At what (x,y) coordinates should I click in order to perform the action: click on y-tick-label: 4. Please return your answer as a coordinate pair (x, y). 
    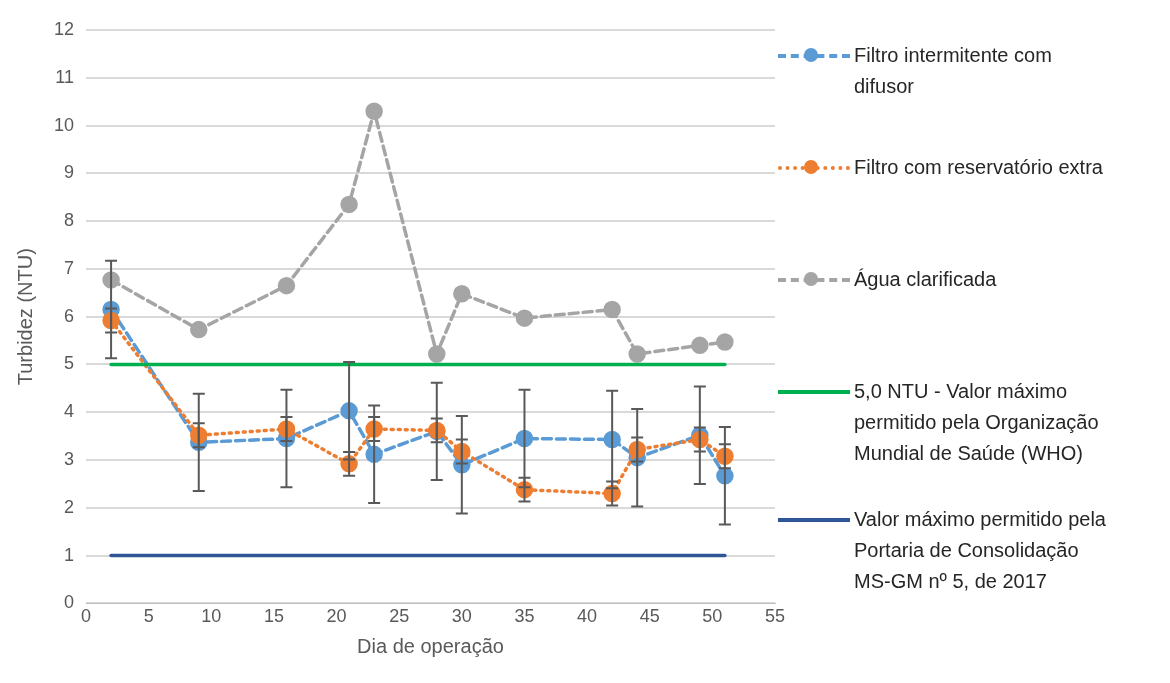
    Looking at the image, I should click on (69, 411).